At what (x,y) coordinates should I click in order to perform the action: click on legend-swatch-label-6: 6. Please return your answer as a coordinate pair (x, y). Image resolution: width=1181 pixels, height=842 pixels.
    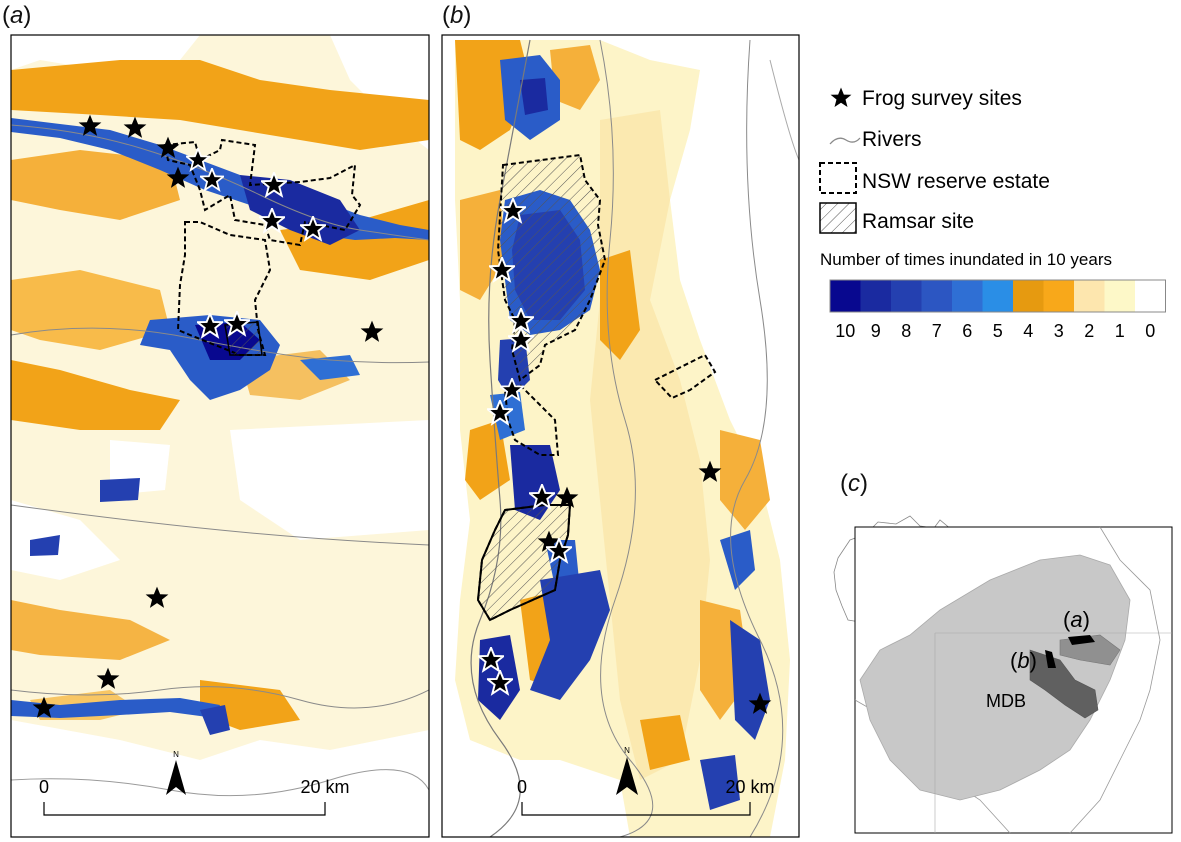
    Looking at the image, I should click on (967, 331).